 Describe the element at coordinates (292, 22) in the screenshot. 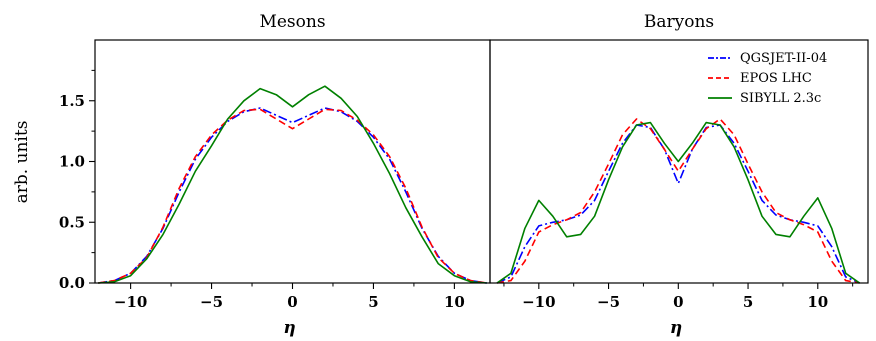

I see `panel-title: Mesons` at that location.